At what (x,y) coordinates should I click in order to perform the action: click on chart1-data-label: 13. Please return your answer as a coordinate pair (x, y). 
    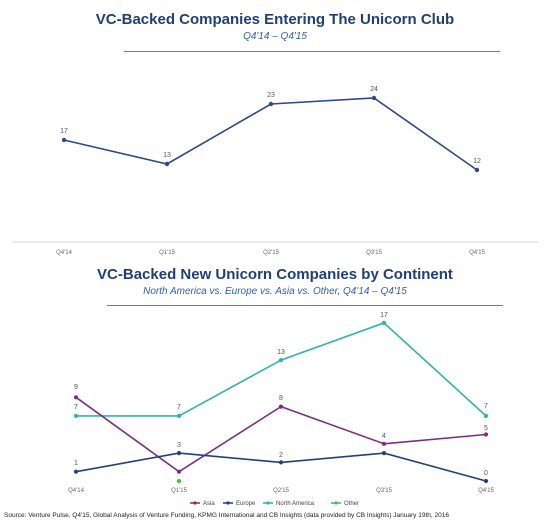
    Looking at the image, I should click on (167, 155).